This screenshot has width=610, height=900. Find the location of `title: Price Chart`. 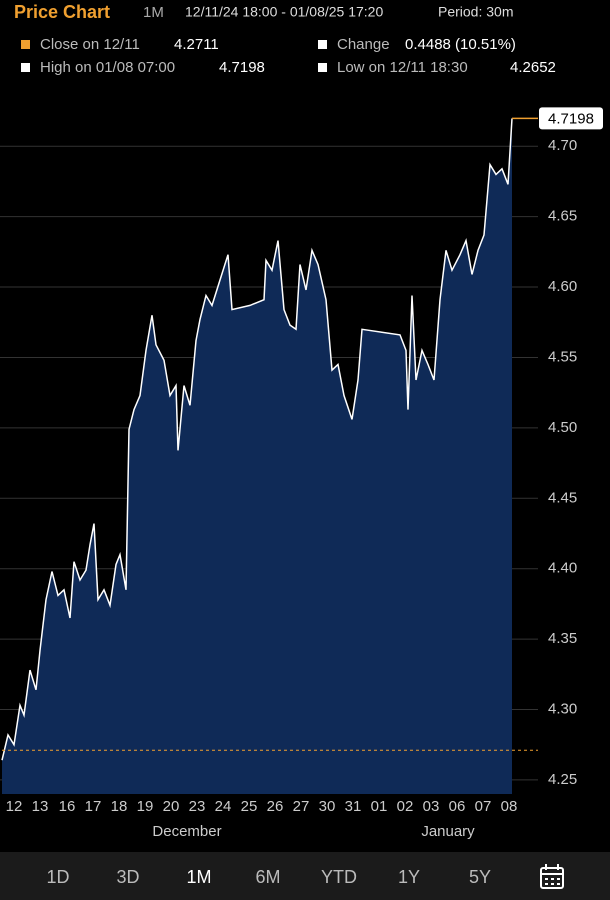

title: Price Chart is located at coordinates (62, 12).